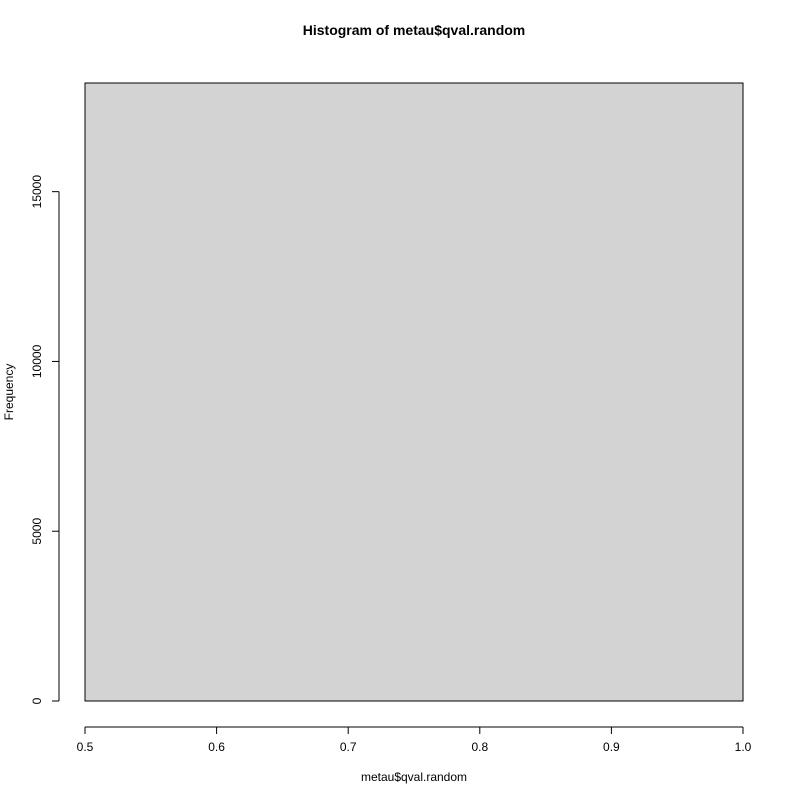 Image resolution: width=800 pixels, height=800 pixels. What do you see at coordinates (414, 777) in the screenshot?
I see `x-axis-title: metau$qval.random` at bounding box center [414, 777].